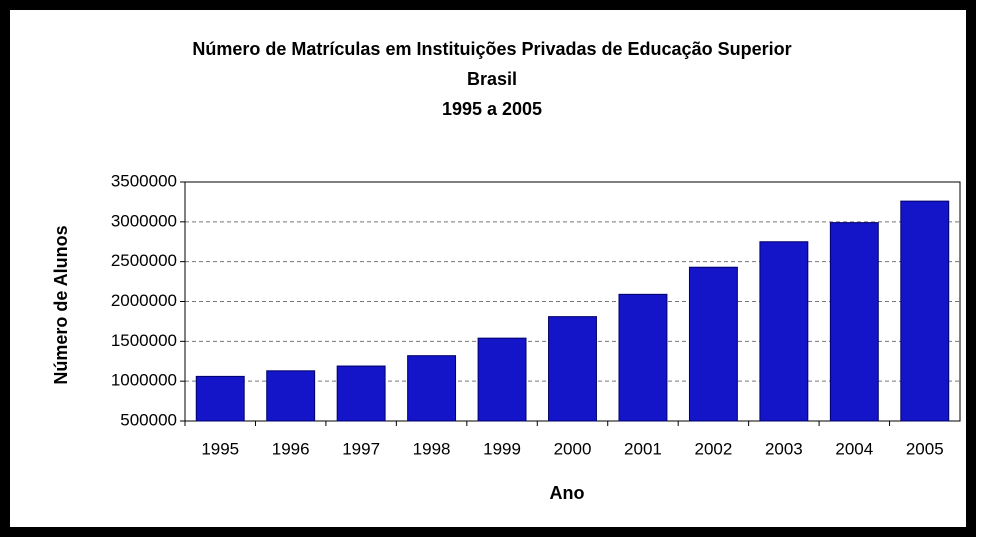 Image resolution: width=982 pixels, height=540 pixels. Describe the element at coordinates (492, 109) in the screenshot. I see `chart-subtitle: 1995 a 2005` at that location.